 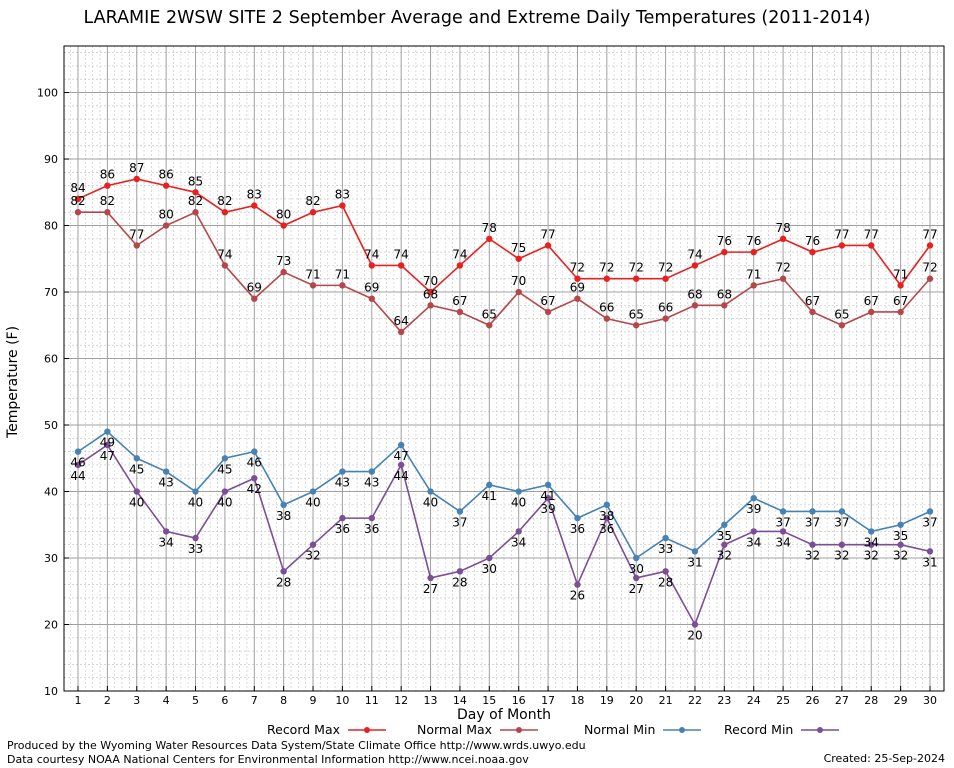 What do you see at coordinates (695, 700) in the screenshot?
I see `x-tick-label: 22` at bounding box center [695, 700].